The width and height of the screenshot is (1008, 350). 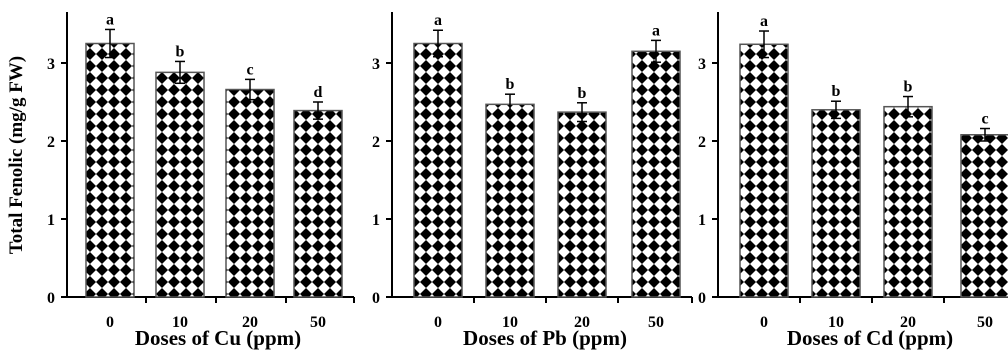 What do you see at coordinates (16, 155) in the screenshot?
I see `y-axis-label: Total Fenolic (mg/g FW)` at bounding box center [16, 155].